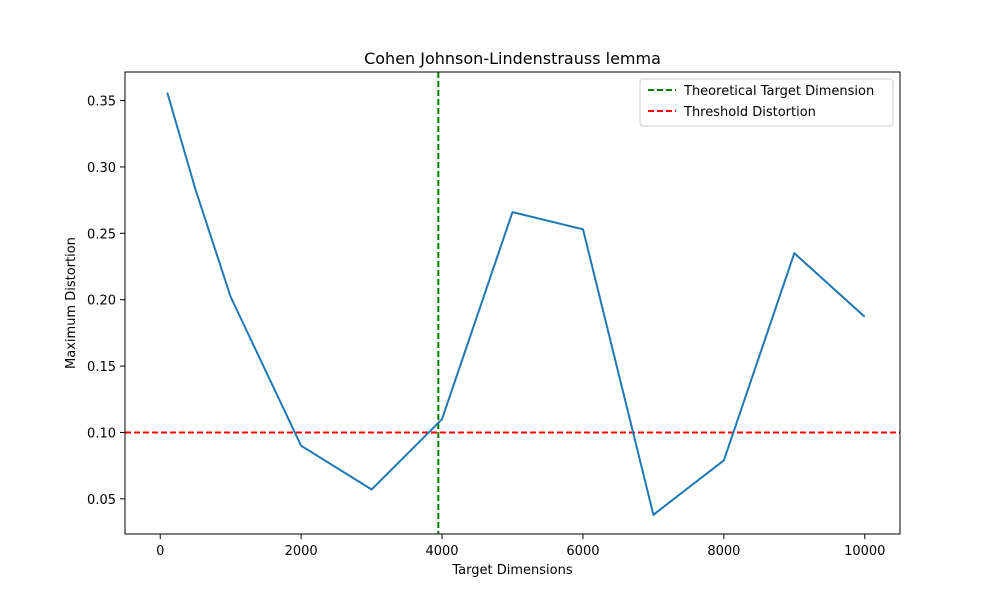 The width and height of the screenshot is (1000, 604). What do you see at coordinates (71, 303) in the screenshot?
I see `y-axis-label: Maximum Distortion` at bounding box center [71, 303].